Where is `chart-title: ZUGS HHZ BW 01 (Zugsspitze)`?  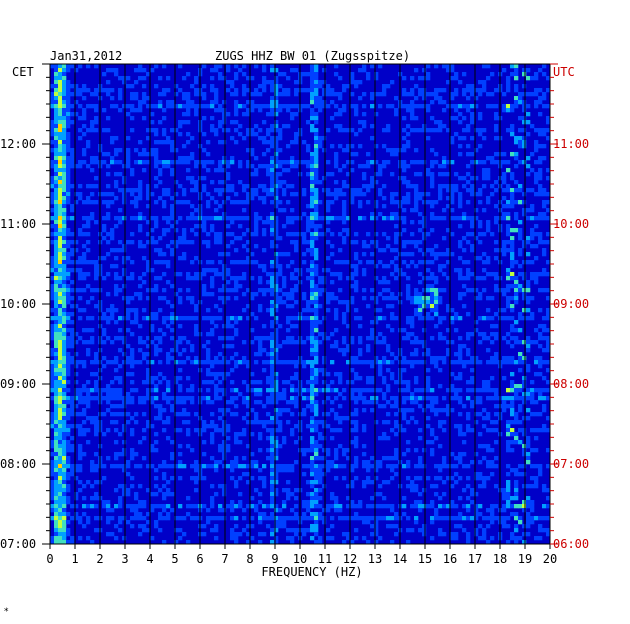 chart-title: ZUGS HHZ BW 01 (Zugsspitze) is located at coordinates (312, 56).